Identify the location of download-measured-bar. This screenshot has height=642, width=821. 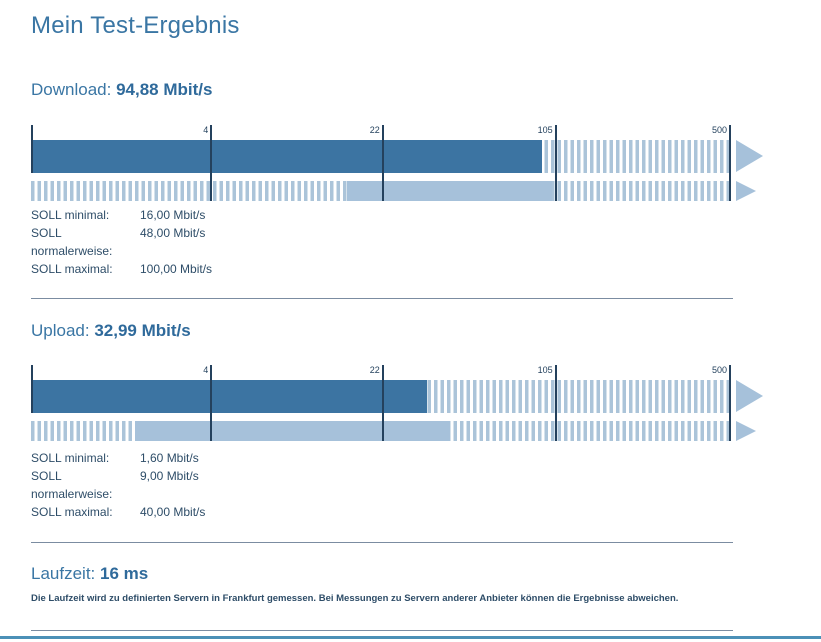
(286, 156).